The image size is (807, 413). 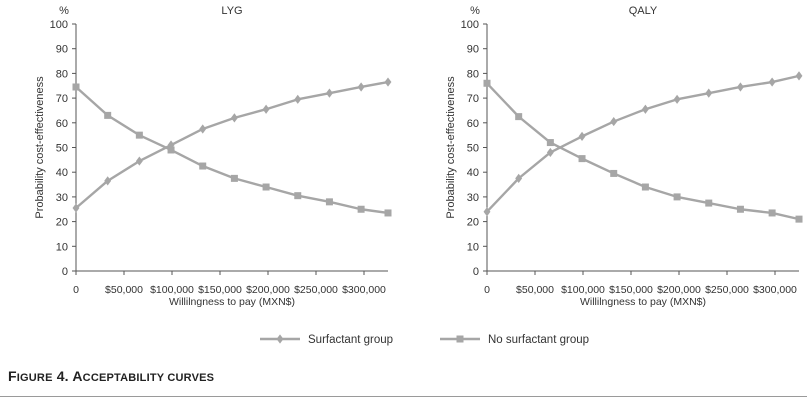 What do you see at coordinates (538, 340) in the screenshot?
I see `legend-label: No surfactant group` at bounding box center [538, 340].